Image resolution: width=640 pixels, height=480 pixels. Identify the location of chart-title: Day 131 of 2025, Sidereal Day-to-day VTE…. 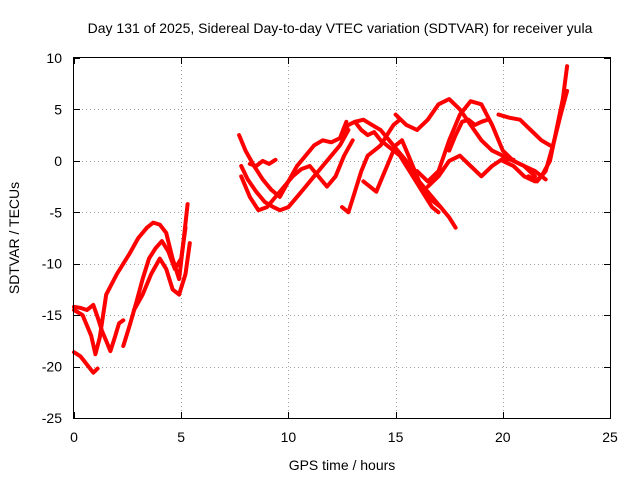
(340, 28).